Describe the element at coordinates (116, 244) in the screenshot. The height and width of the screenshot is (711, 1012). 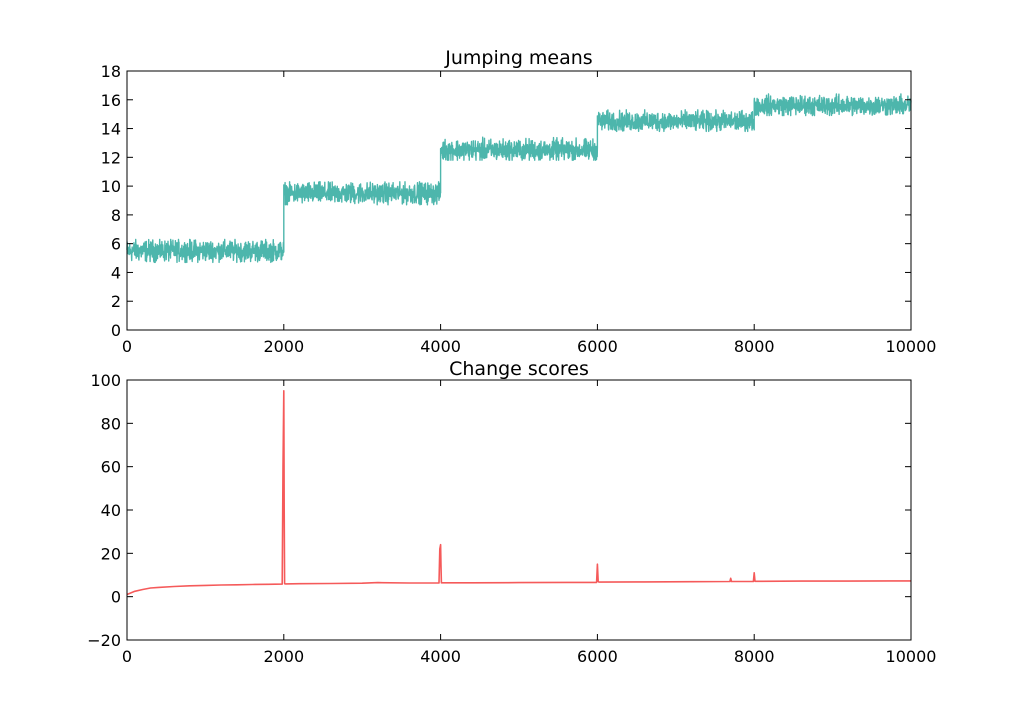
I see `y-tick-label: 6` at that location.